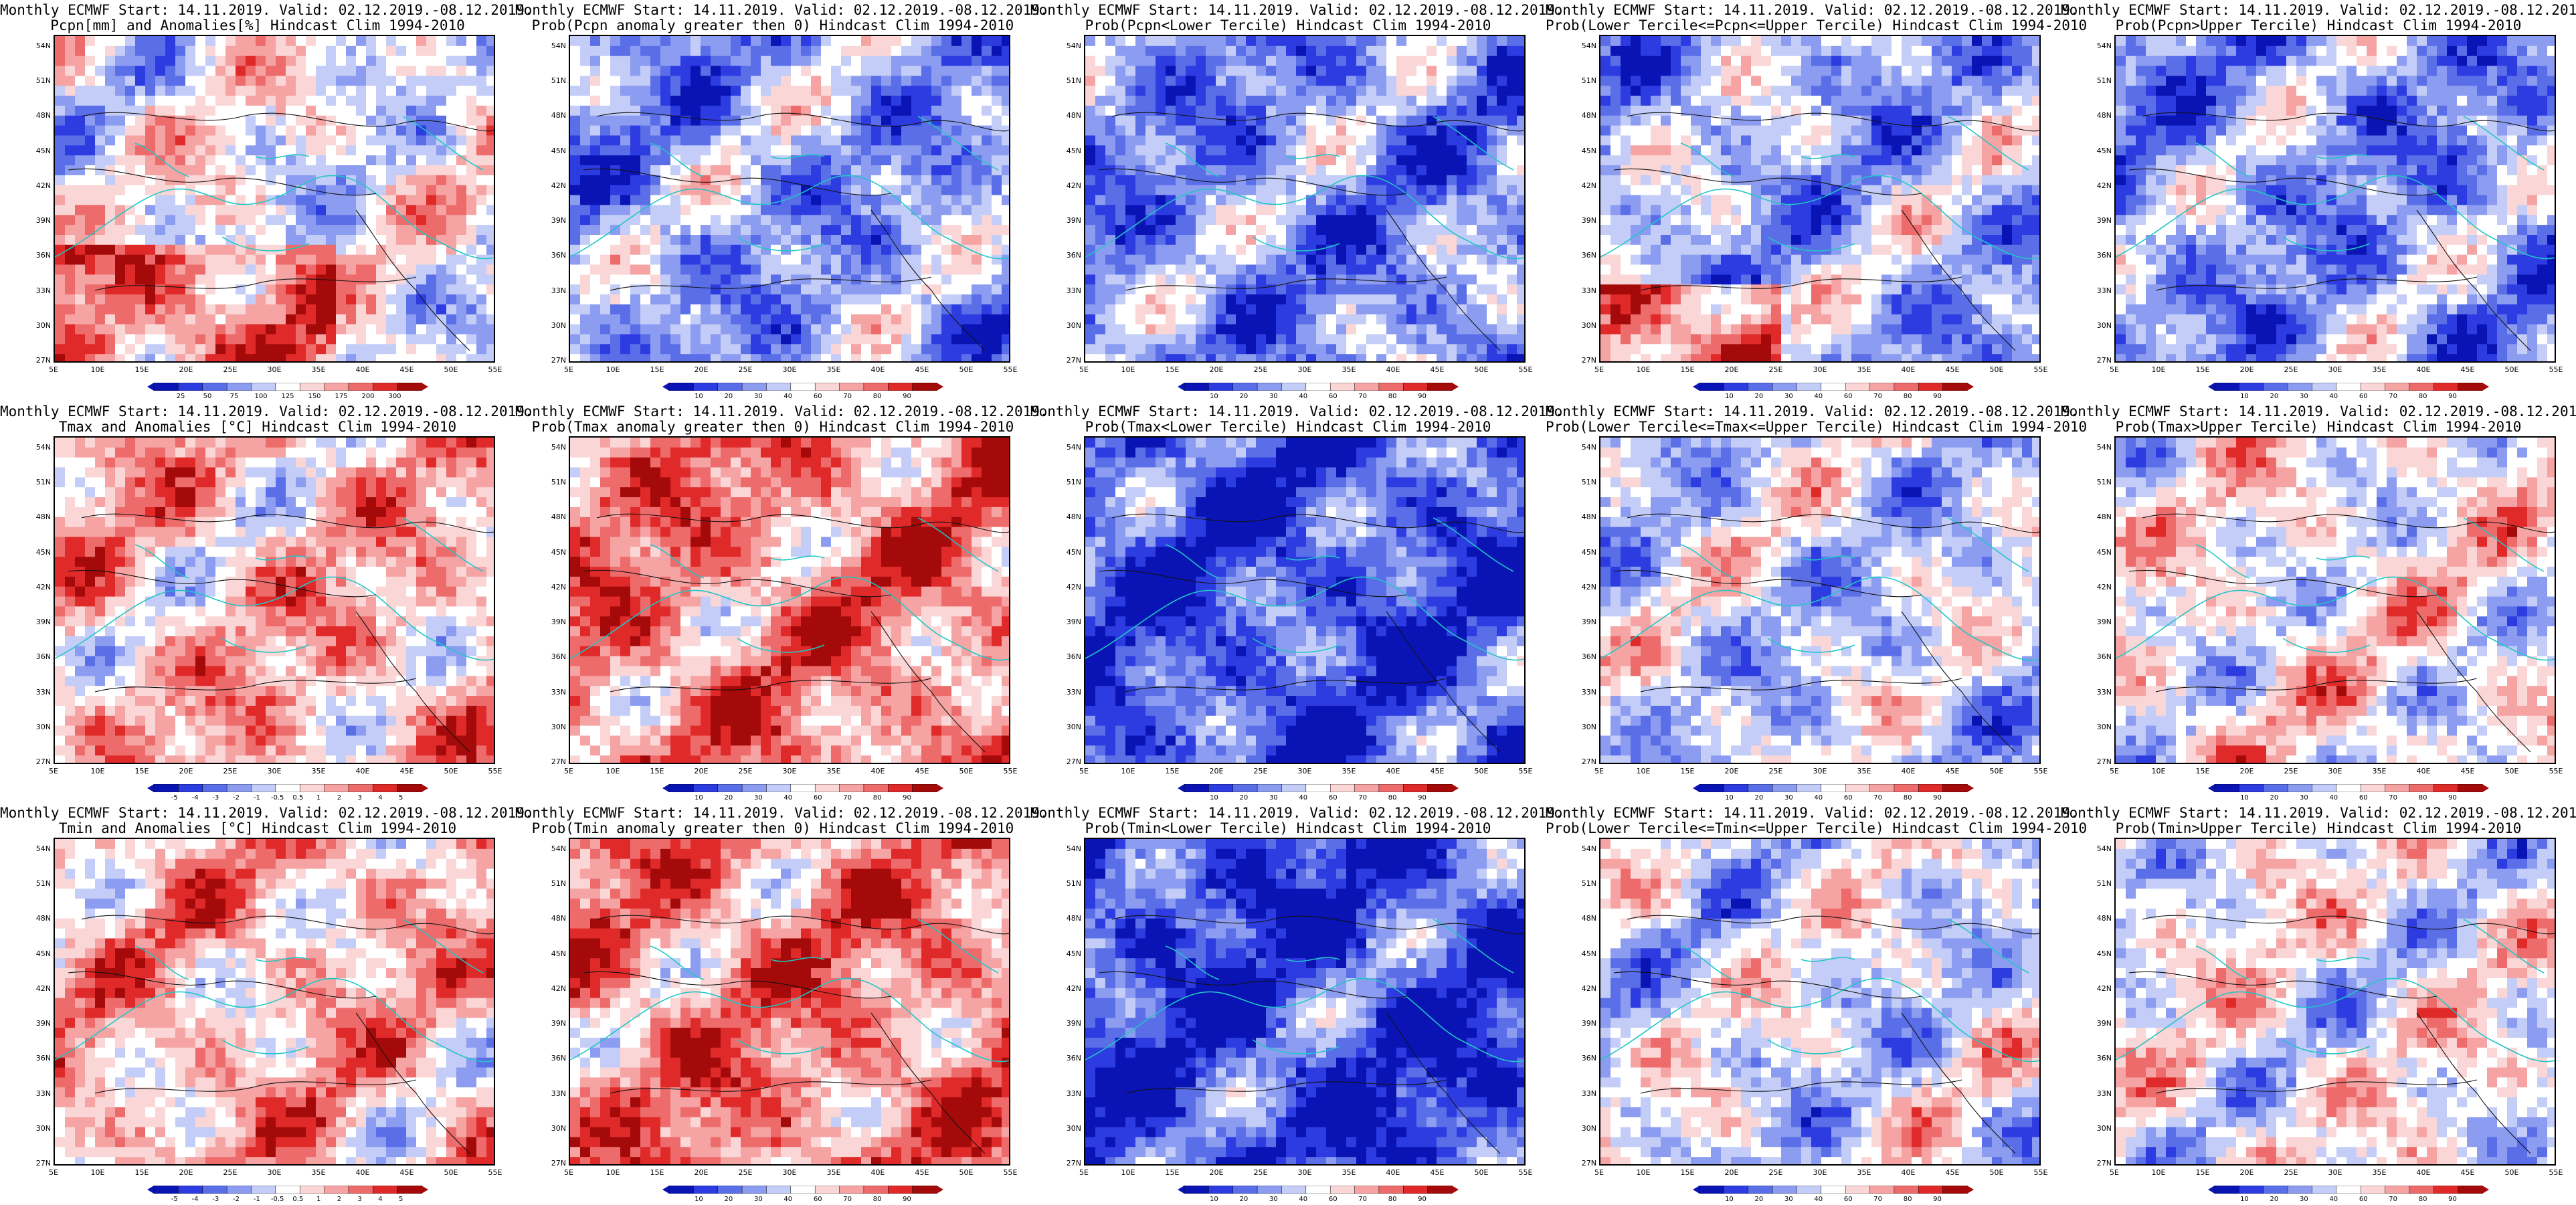  I want to click on colorbar-tick-label: -1, so click(257, 798).